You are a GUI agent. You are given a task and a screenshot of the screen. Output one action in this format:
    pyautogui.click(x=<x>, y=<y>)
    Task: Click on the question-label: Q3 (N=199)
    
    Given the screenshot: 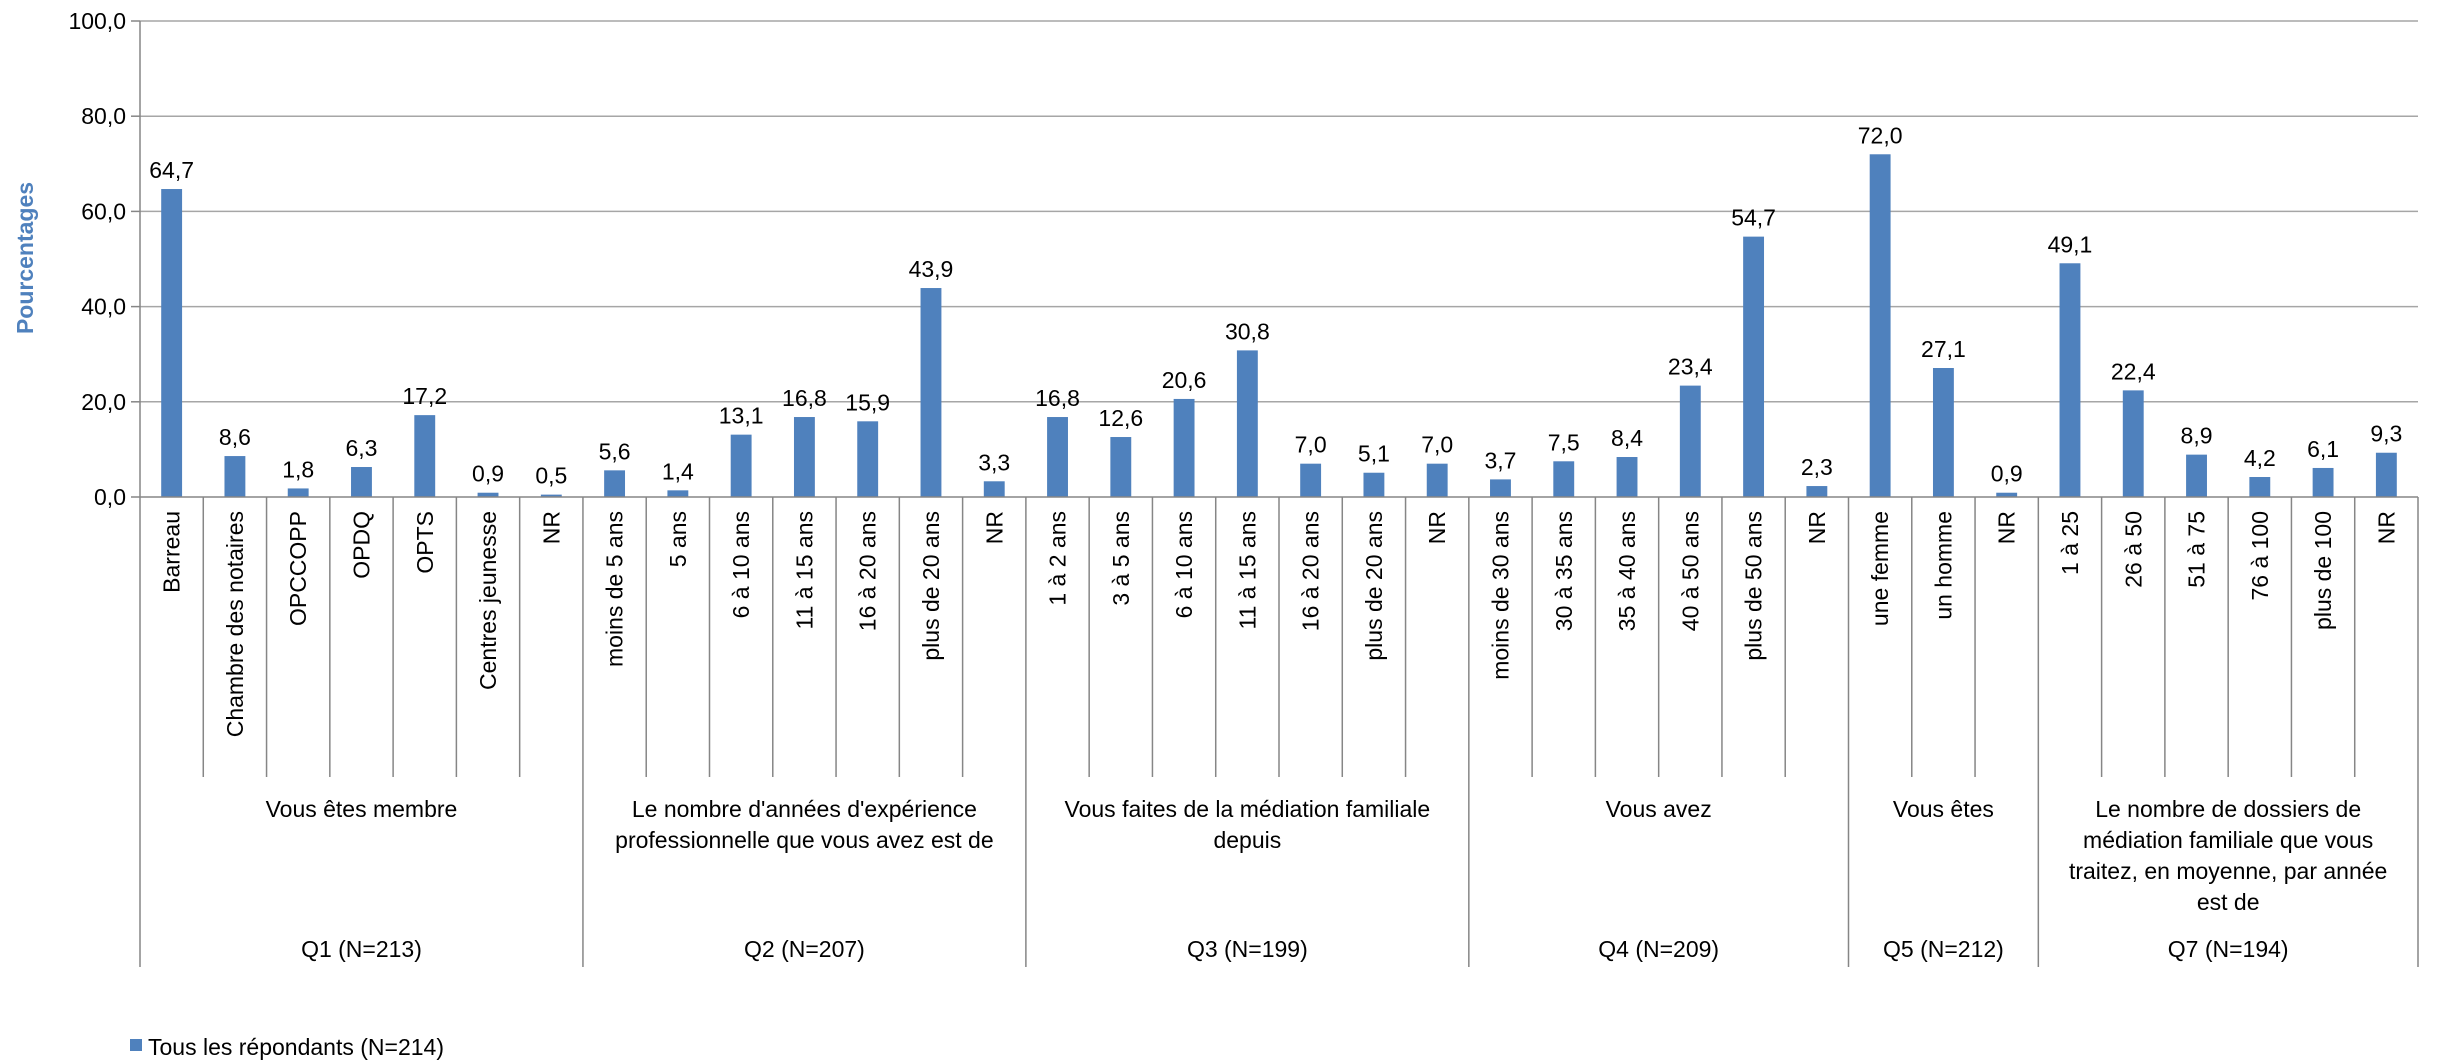 What is the action you would take?
    pyautogui.click(x=1247, y=949)
    